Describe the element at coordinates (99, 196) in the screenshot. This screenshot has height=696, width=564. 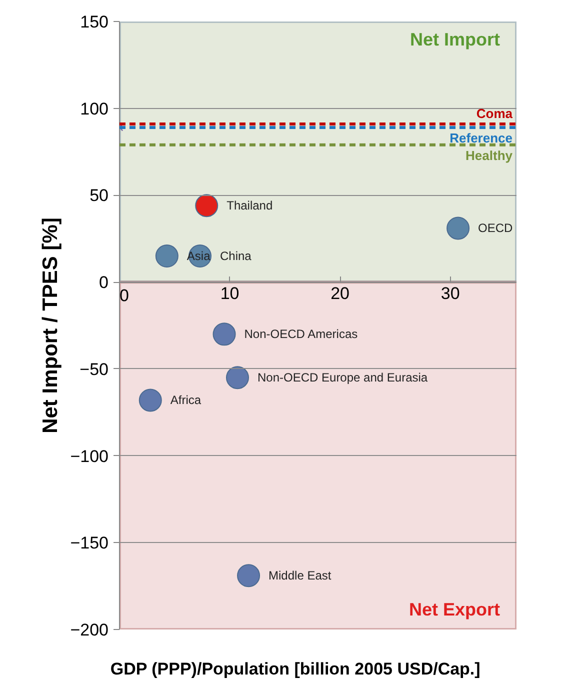
I see `y-tick-label: 50` at that location.